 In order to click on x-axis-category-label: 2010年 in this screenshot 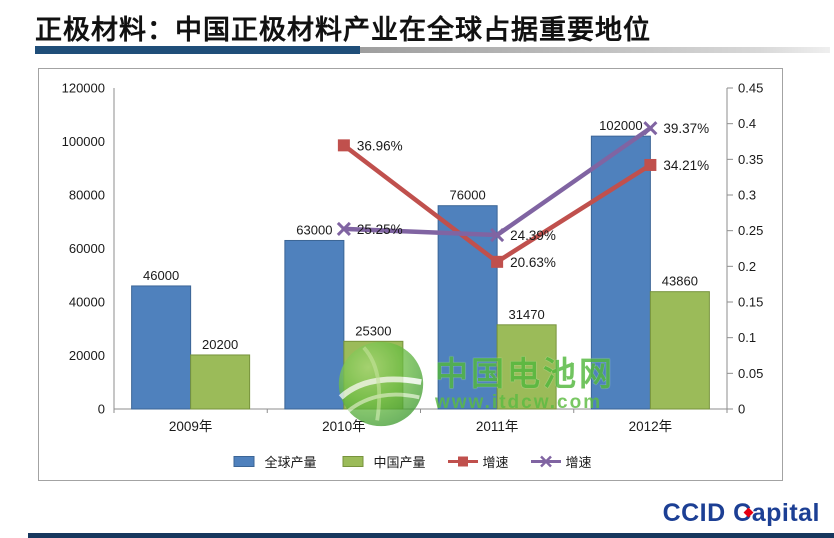, I will do `click(344, 426)`.